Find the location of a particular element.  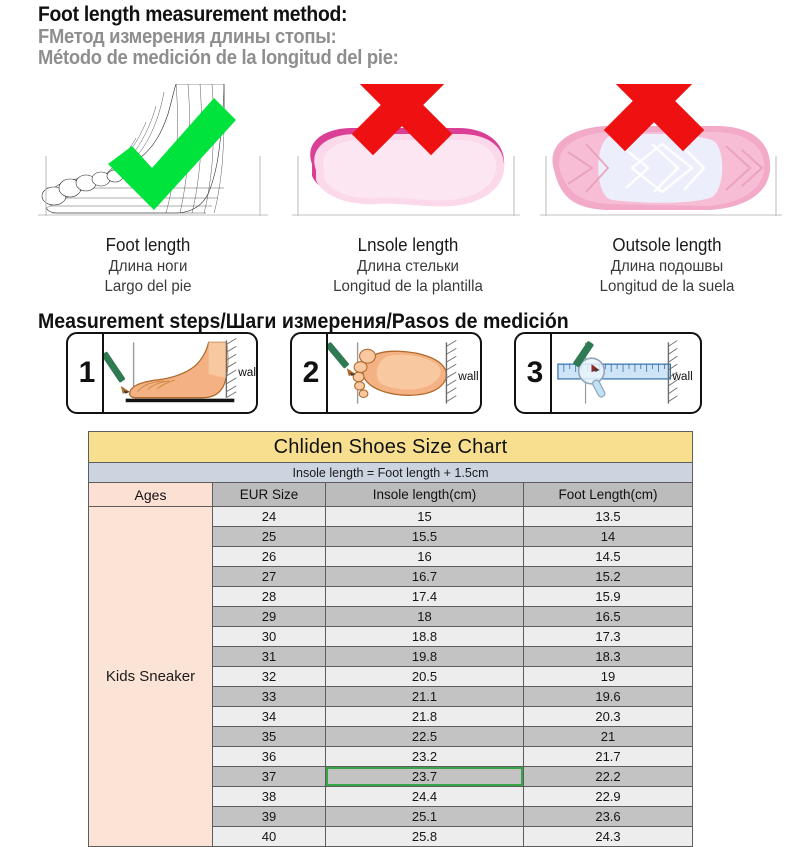

cell-eur-size: 36 is located at coordinates (269, 756).